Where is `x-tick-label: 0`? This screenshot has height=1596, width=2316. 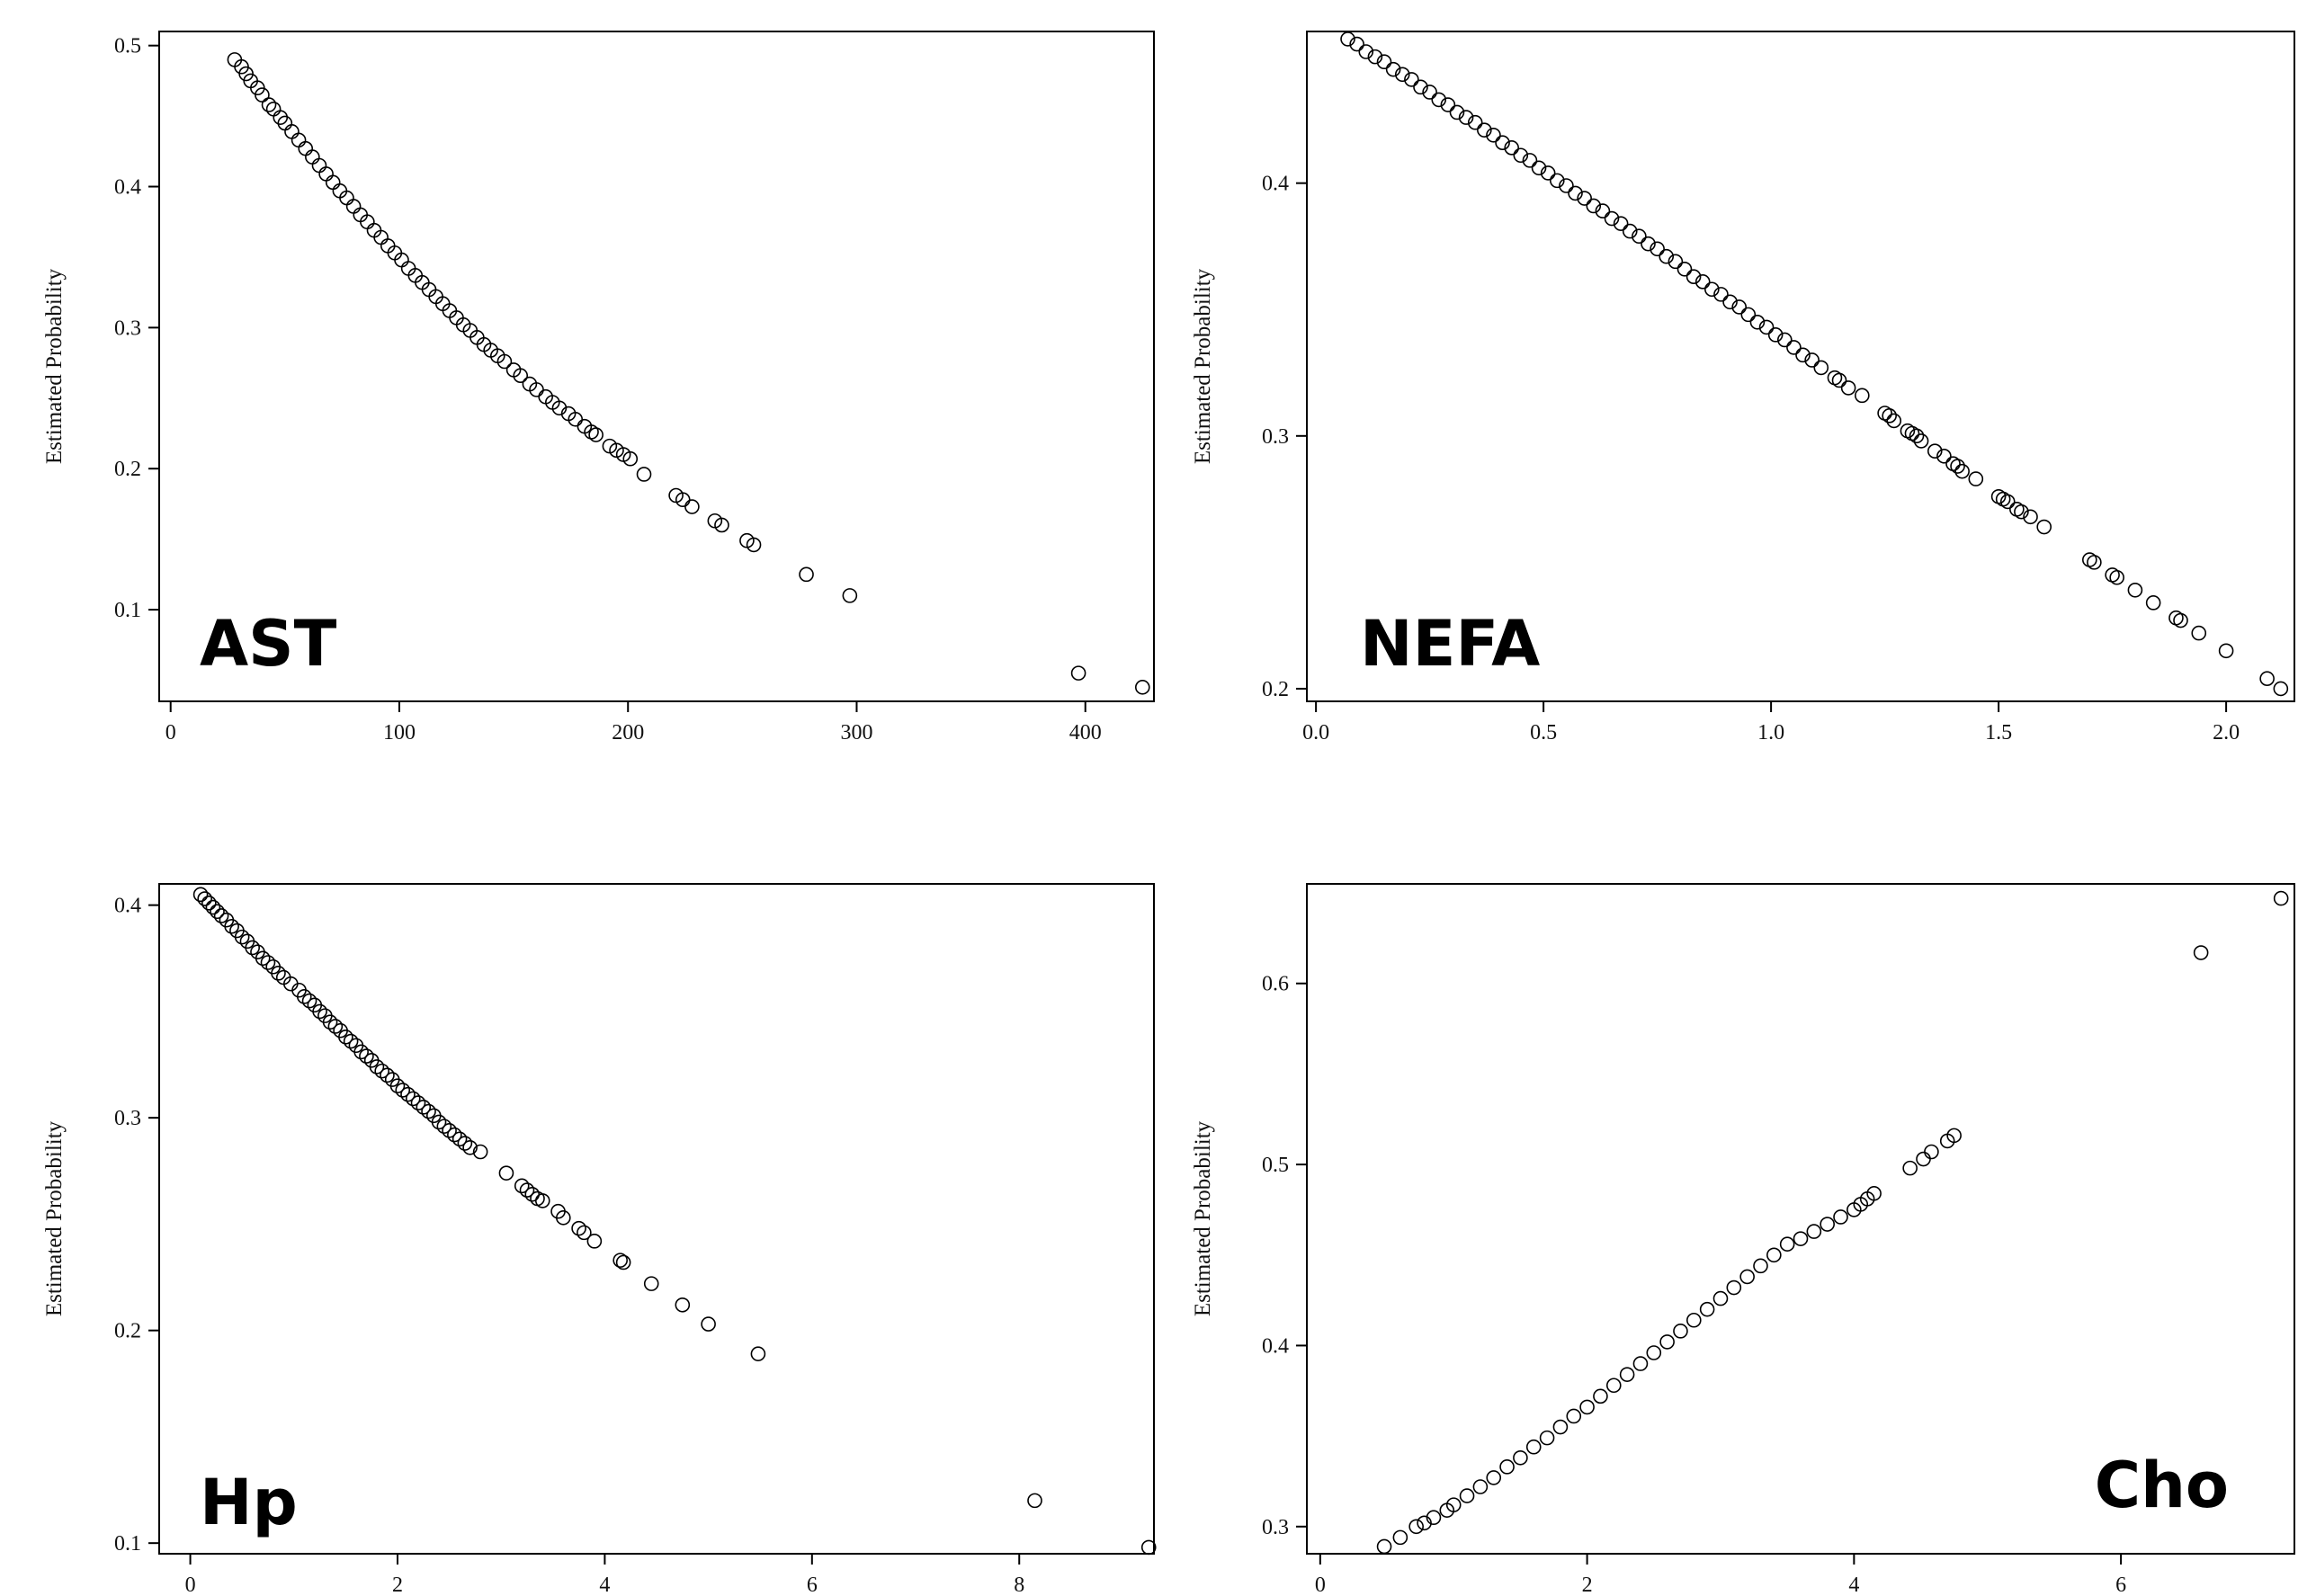
x-tick-label: 0 is located at coordinates (1320, 1585).